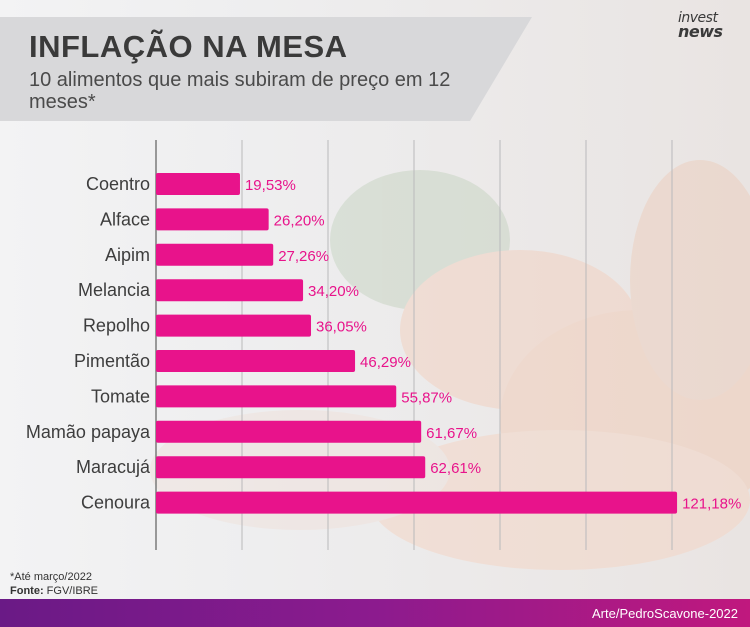  I want to click on value-label: 62,61%, so click(455, 468).